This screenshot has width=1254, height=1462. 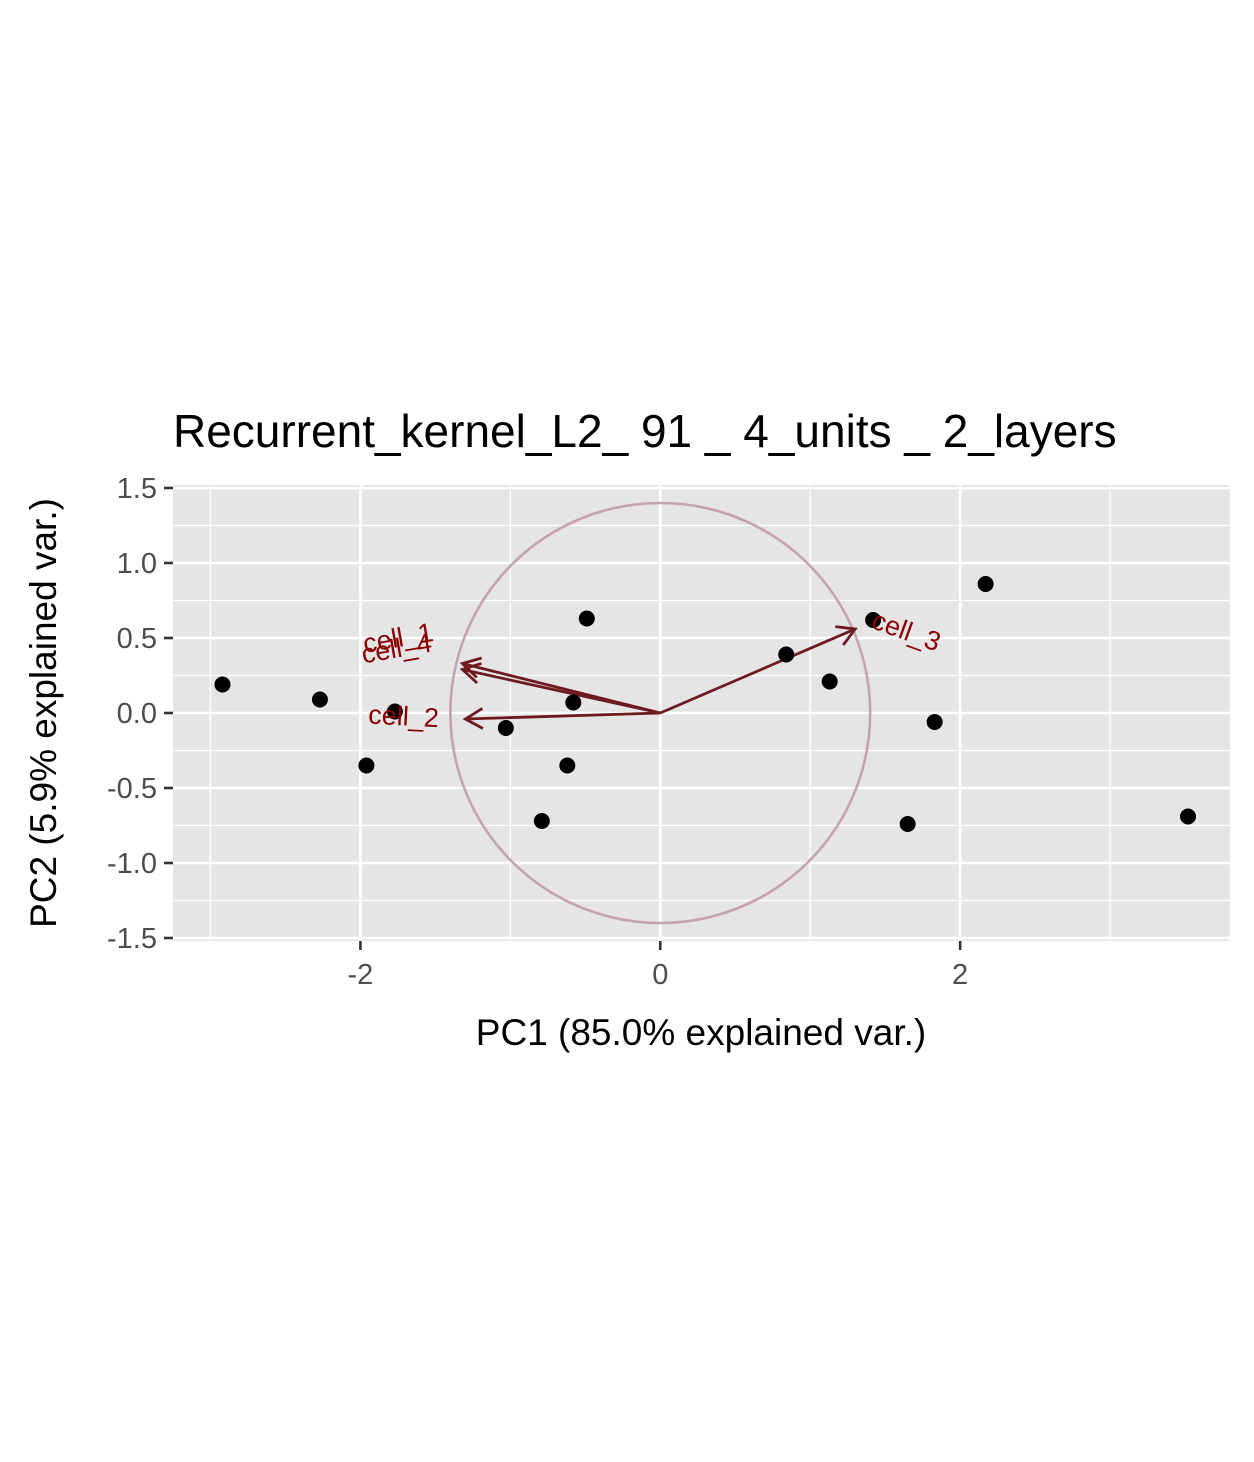 I want to click on y-tick-label: 0.5, so click(x=137, y=639).